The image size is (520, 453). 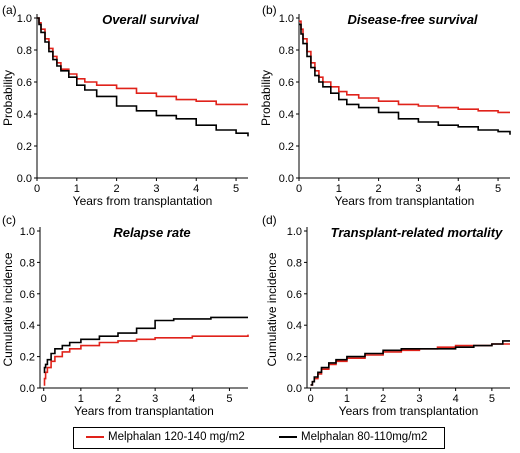 What do you see at coordinates (456, 399) in the screenshot?
I see `panel-4-xtick-label: 4` at bounding box center [456, 399].